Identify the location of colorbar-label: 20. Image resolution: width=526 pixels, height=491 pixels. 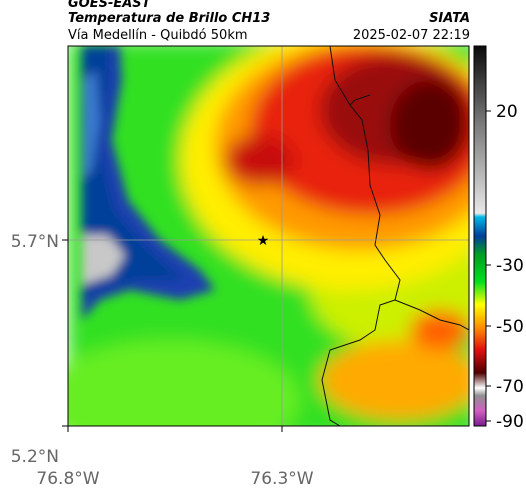
(507, 112).